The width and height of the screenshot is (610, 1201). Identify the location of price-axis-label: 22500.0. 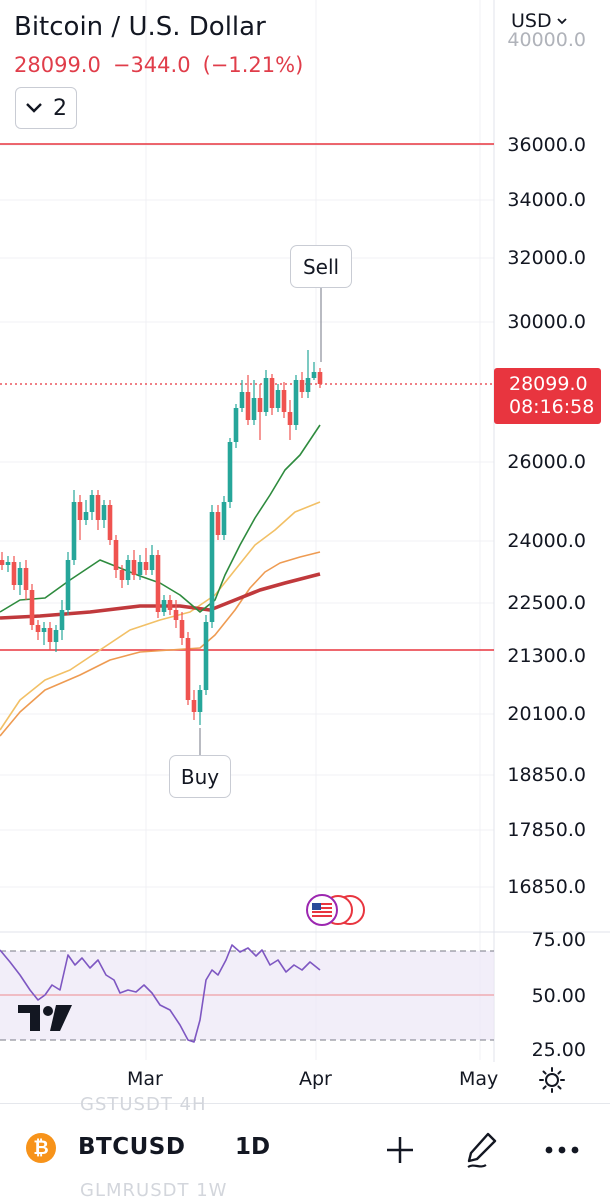
(546, 603).